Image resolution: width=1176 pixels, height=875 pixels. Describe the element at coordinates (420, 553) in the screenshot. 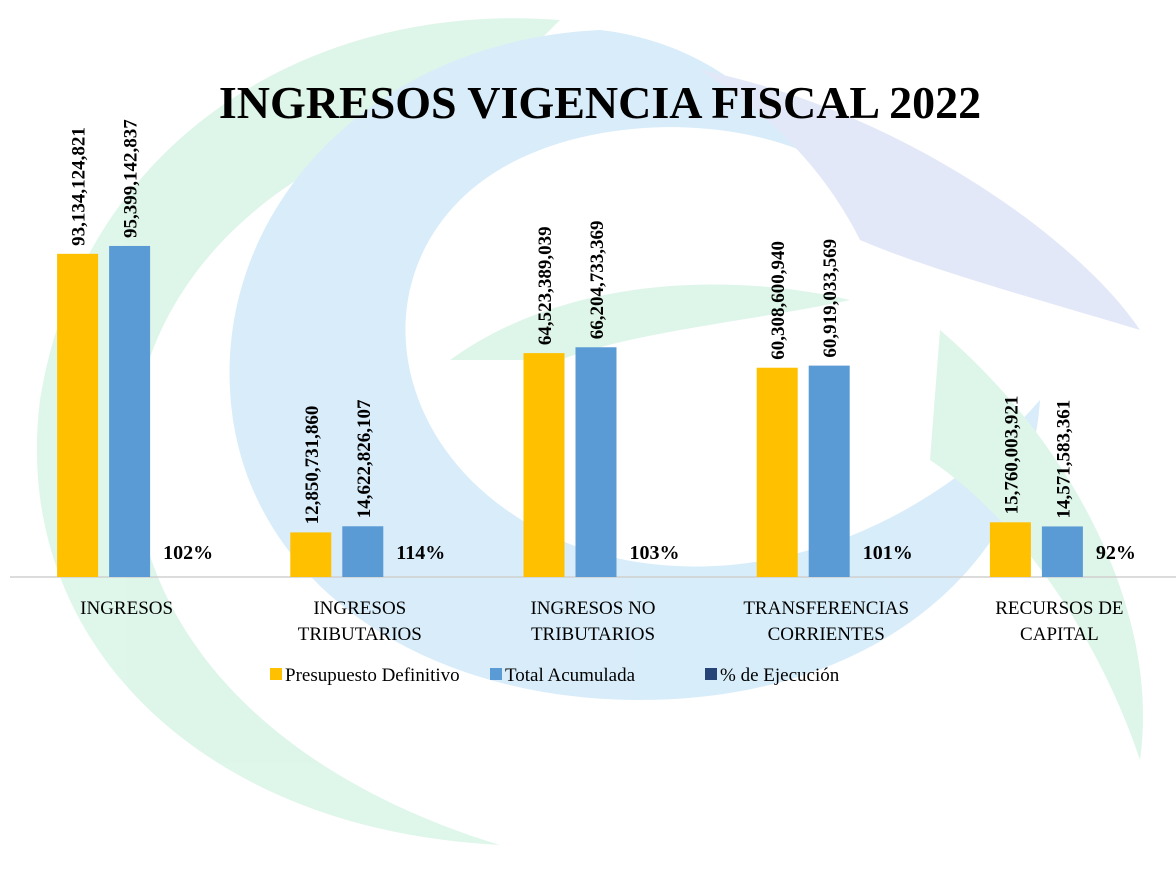

I see `data-label: 114%` at that location.